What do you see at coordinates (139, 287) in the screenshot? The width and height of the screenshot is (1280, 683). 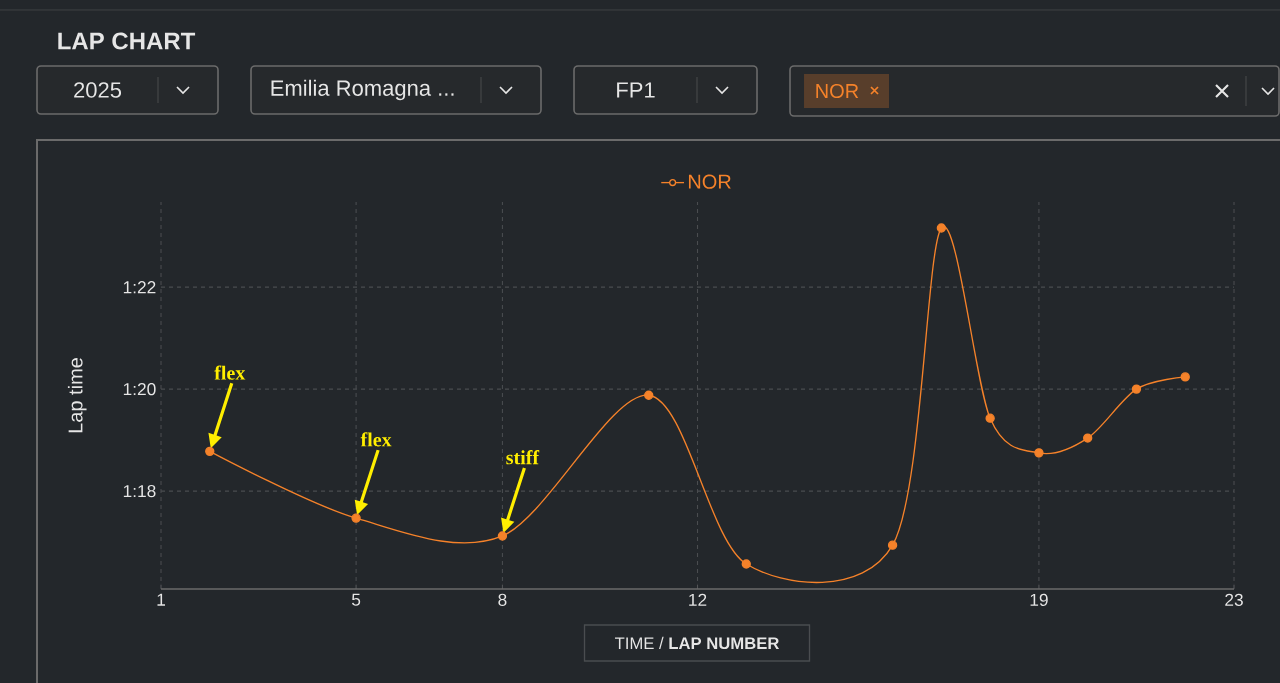 I see `y-tick-label: 1:22` at bounding box center [139, 287].